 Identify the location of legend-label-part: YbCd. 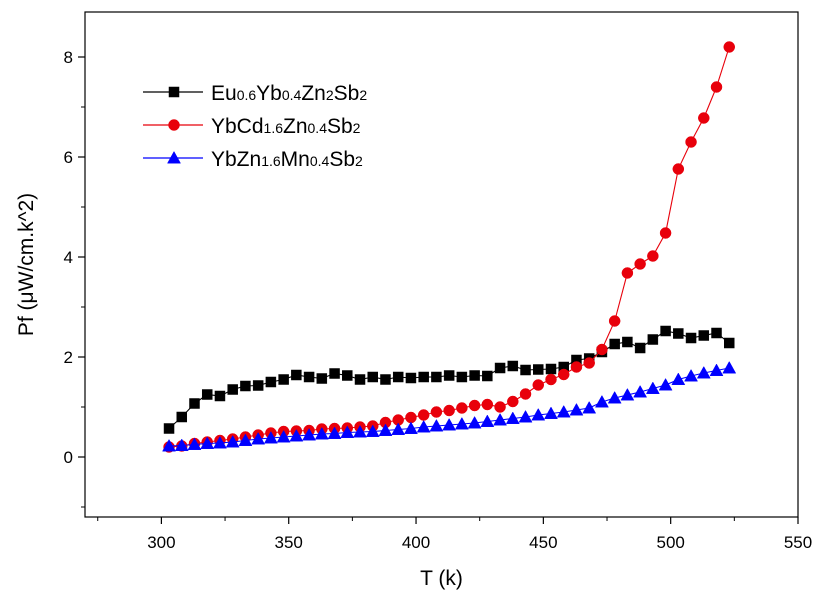
(237, 126).